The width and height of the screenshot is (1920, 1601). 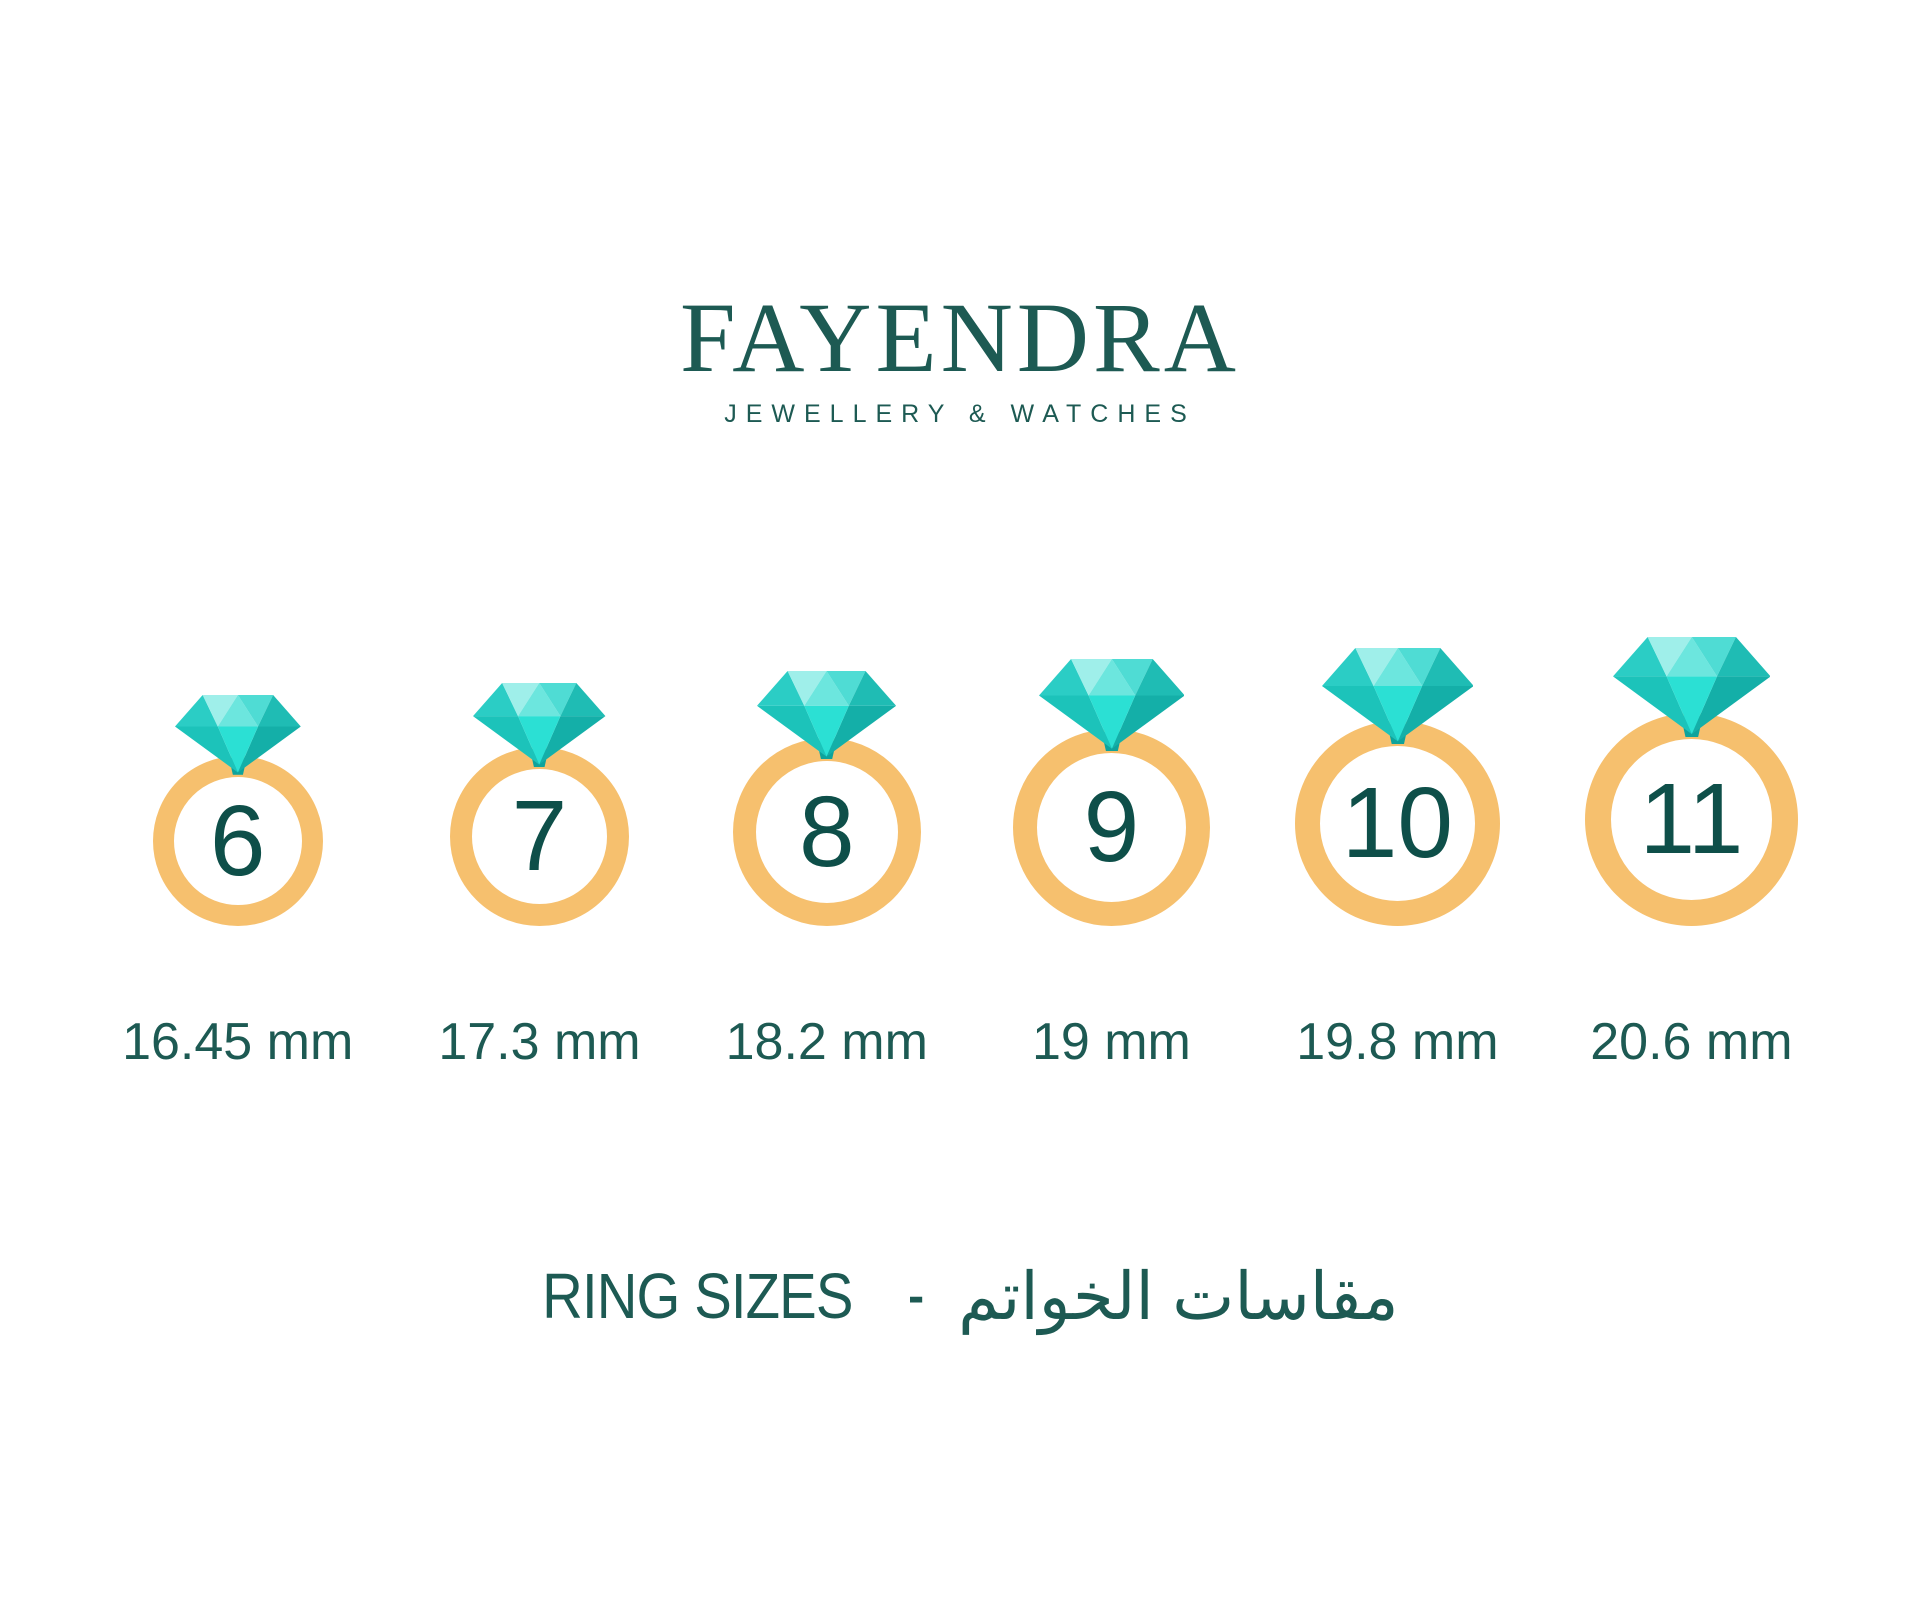 I want to click on ring-size-number: 11, so click(x=1691, y=819).